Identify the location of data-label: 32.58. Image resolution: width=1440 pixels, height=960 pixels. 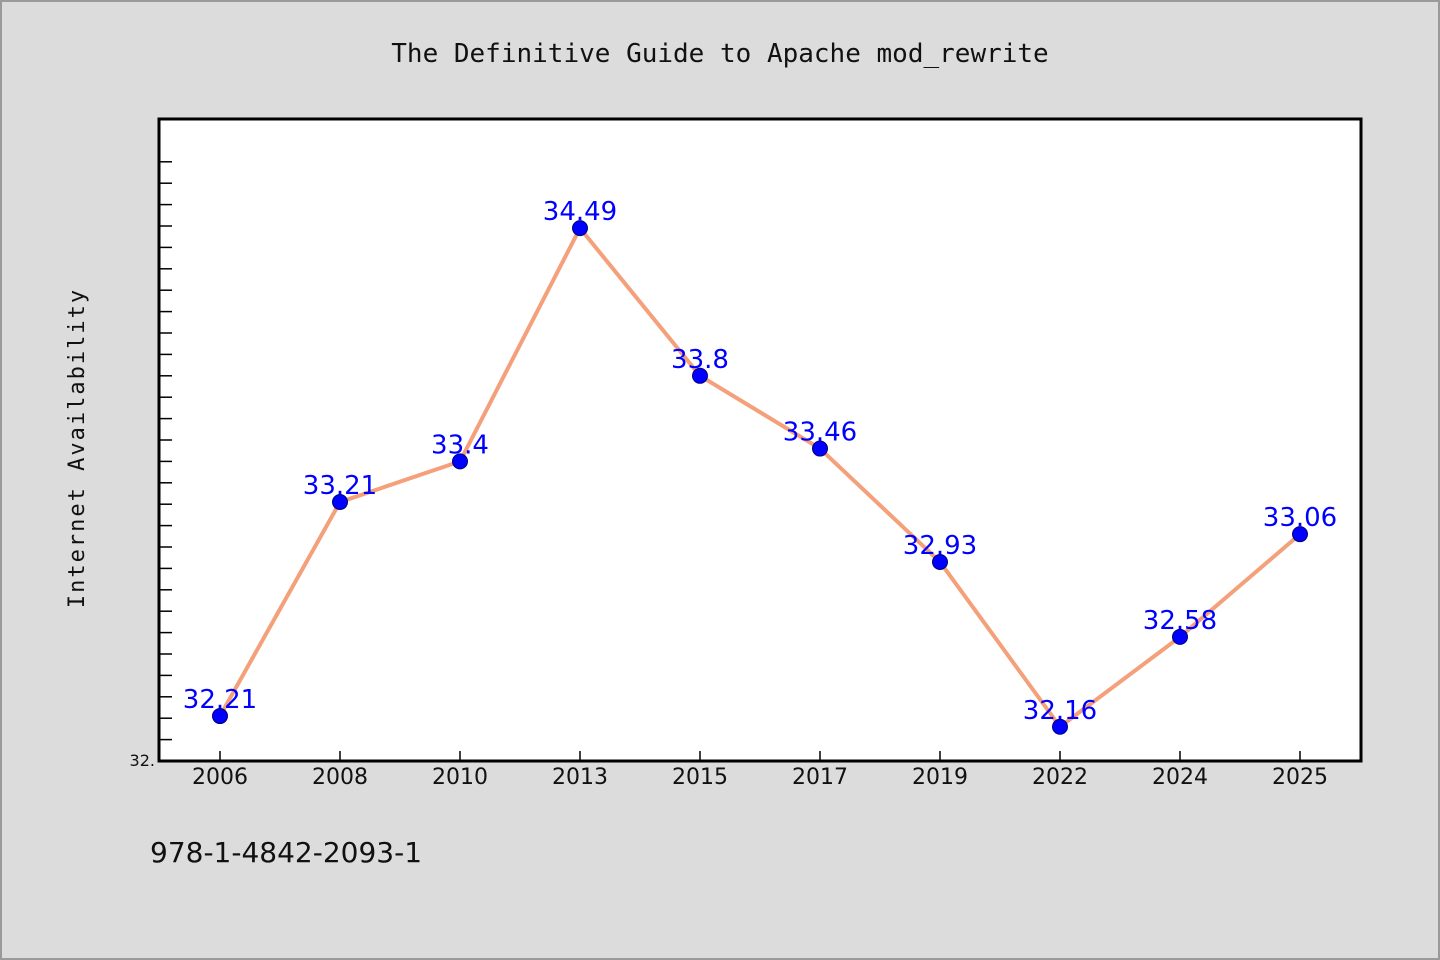
(1180, 621).